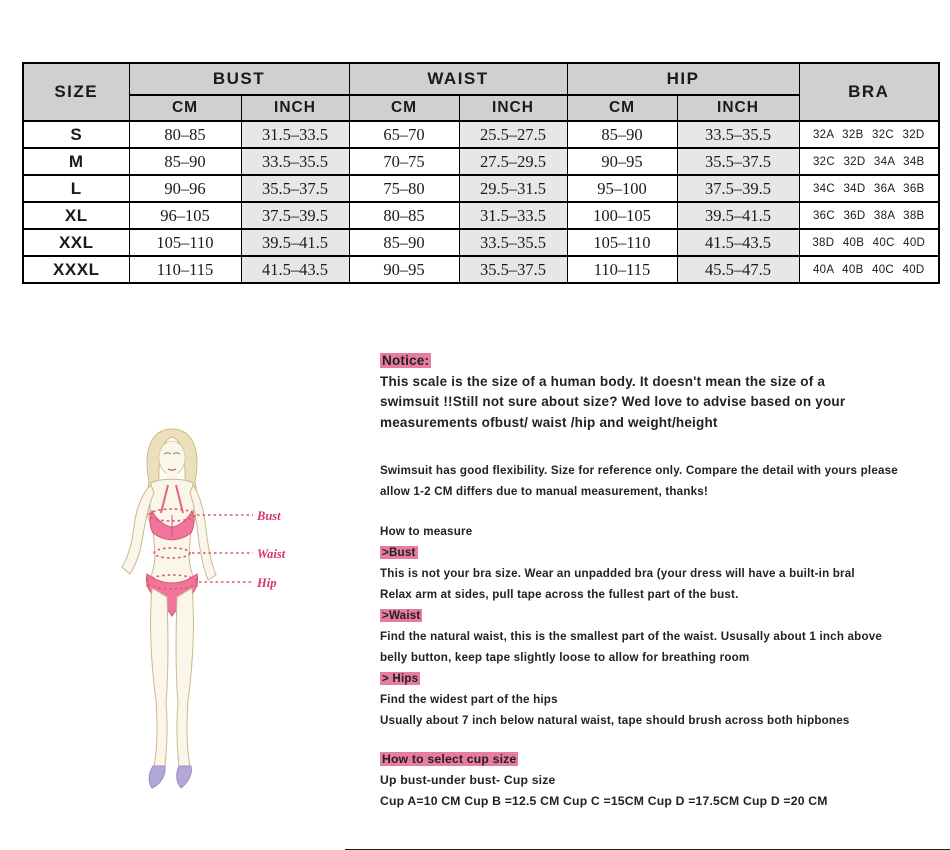 Image resolution: width=950 pixels, height=850 pixels. What do you see at coordinates (513, 215) in the screenshot?
I see `waist-inch-value: 31.5–33.5` at bounding box center [513, 215].